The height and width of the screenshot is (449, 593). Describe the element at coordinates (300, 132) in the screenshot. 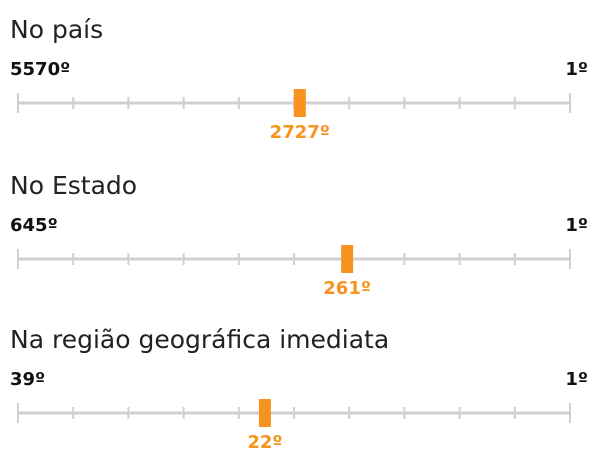

I see `rank-label: 2727º` at that location.